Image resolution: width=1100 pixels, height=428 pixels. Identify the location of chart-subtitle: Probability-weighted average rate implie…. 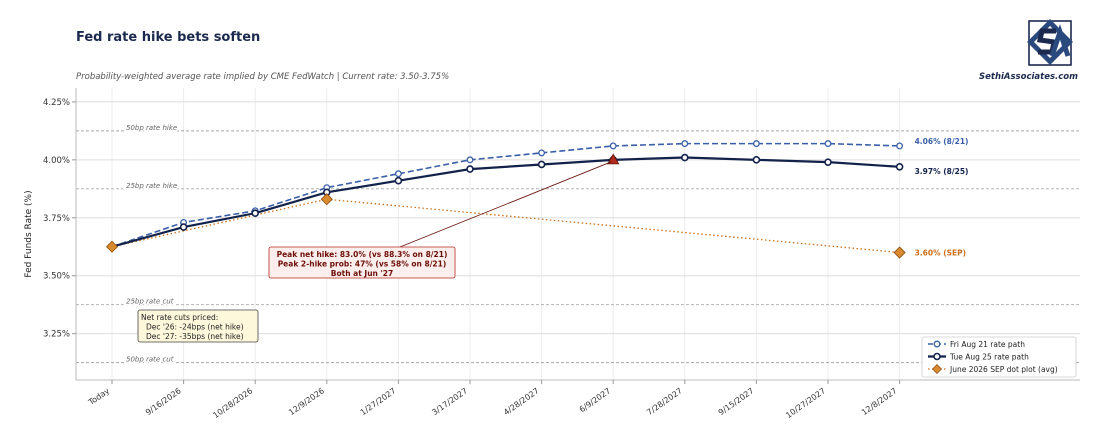
(263, 77).